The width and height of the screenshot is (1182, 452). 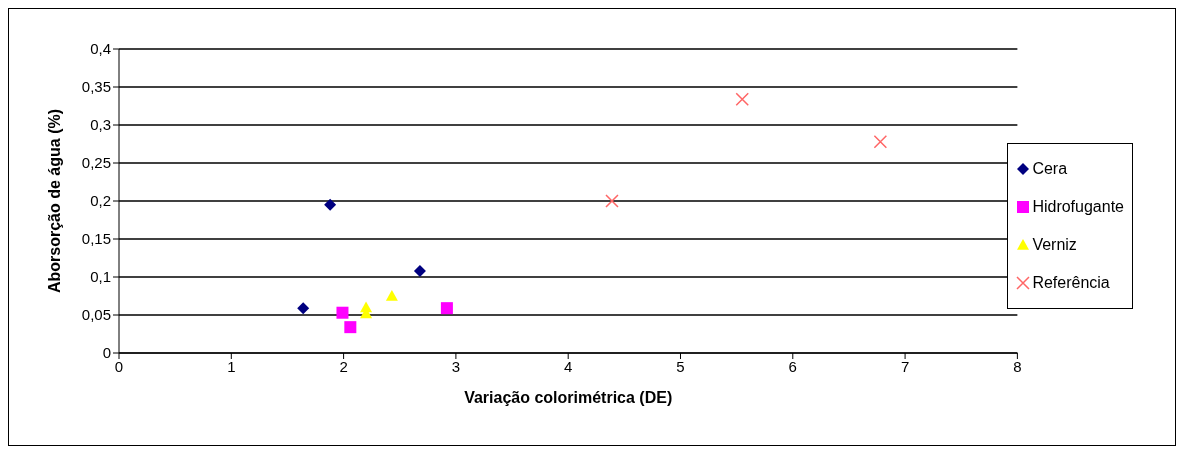 I want to click on x-tick-label: 3, so click(x=456, y=366).